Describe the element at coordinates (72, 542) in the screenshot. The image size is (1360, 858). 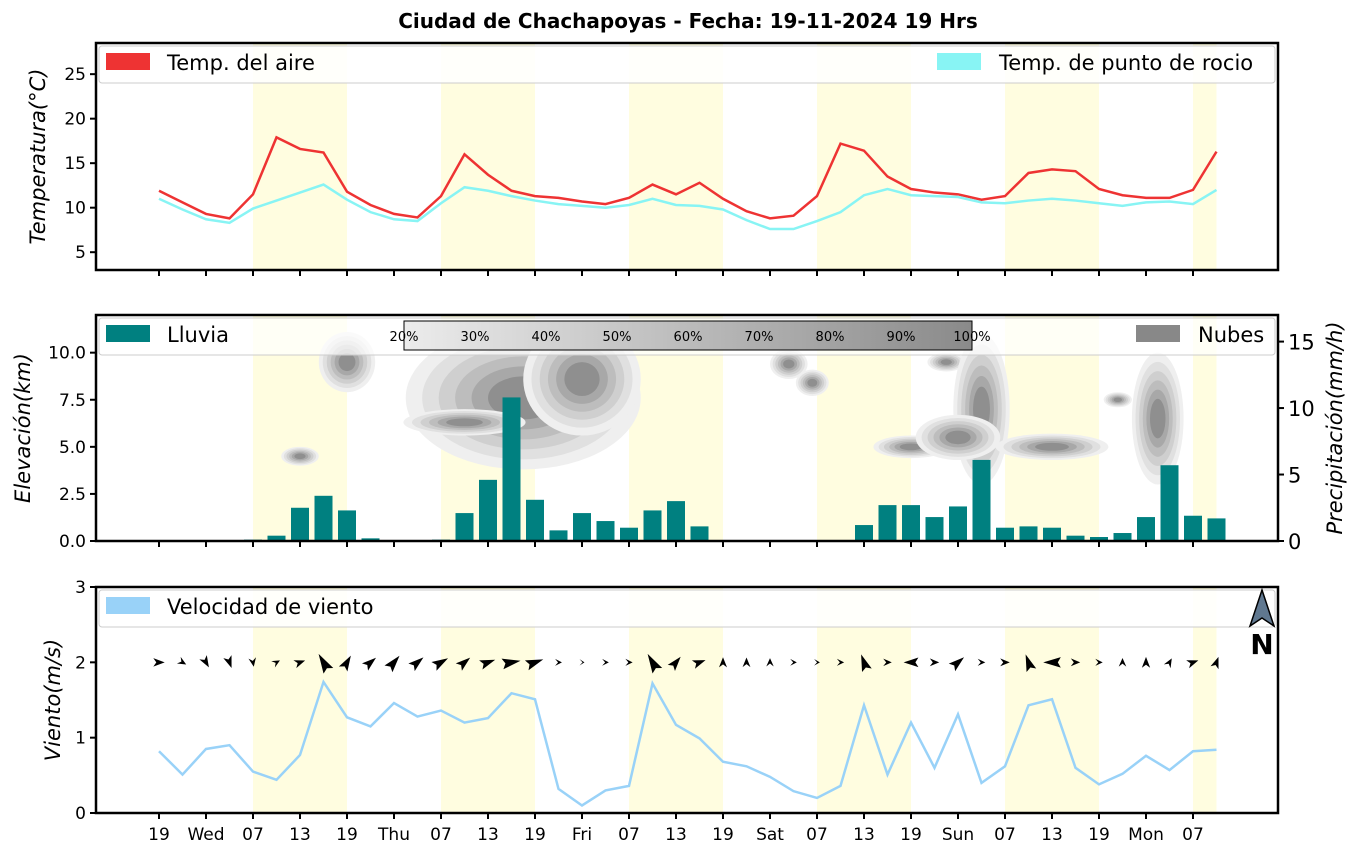
I see `y-tick-label: 0.0` at that location.